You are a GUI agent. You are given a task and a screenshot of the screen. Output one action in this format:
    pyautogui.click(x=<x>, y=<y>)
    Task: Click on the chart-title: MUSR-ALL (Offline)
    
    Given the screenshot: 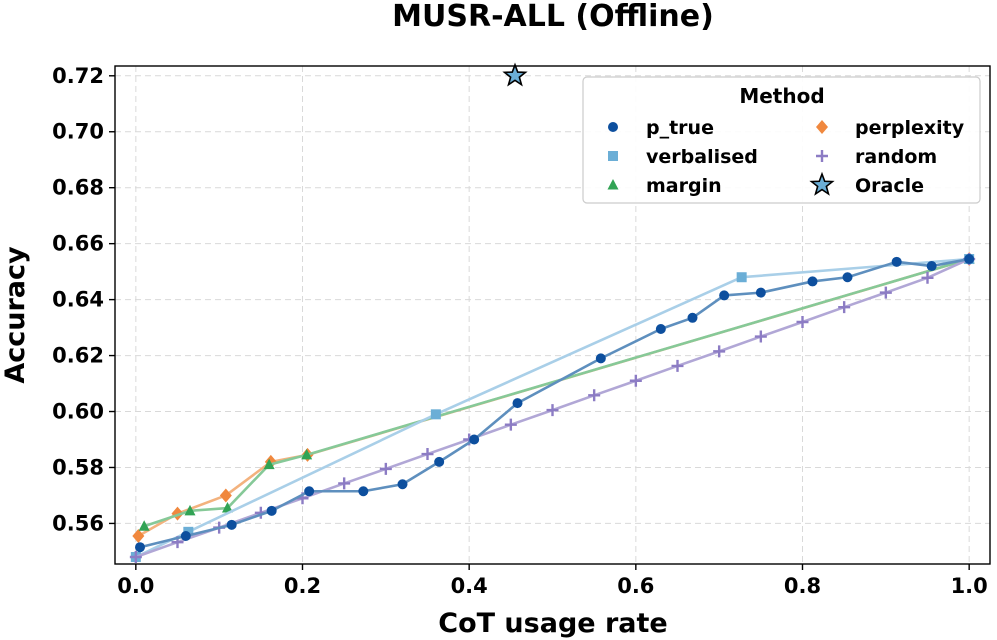 What is the action you would take?
    pyautogui.click(x=553, y=17)
    